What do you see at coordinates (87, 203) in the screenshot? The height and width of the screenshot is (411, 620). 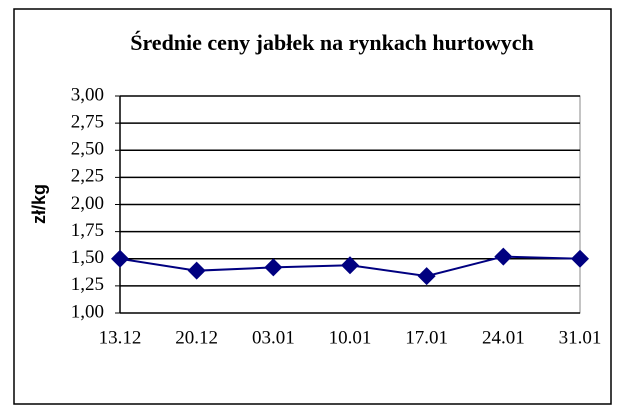 I see `y-tick-label: 2,00` at bounding box center [87, 203].